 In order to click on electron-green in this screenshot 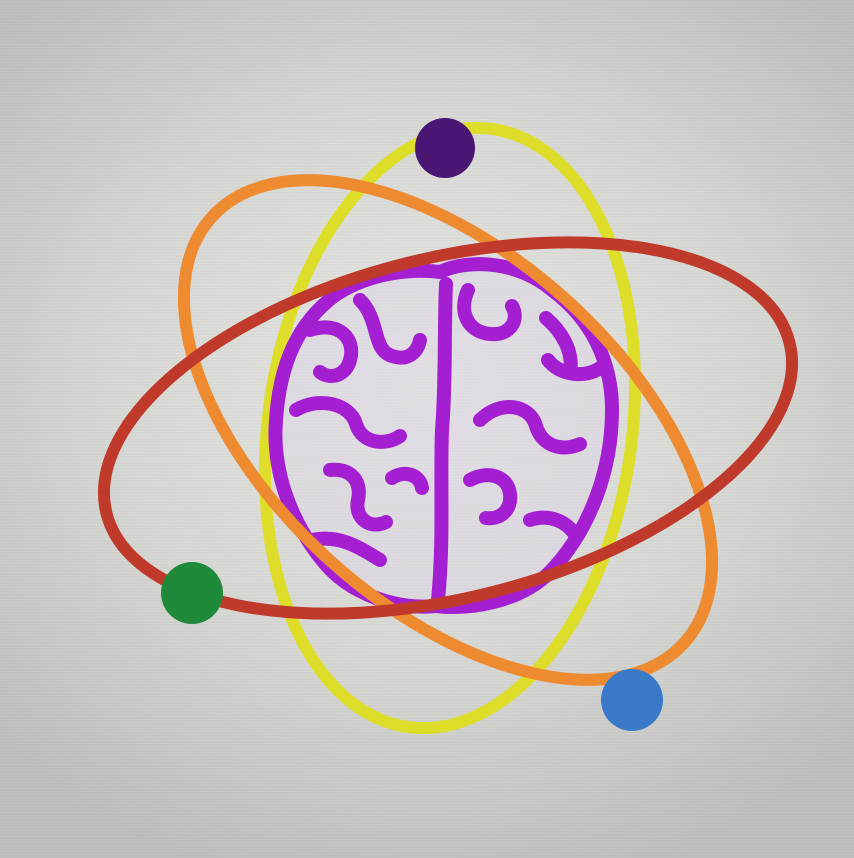, I will do `click(192, 593)`.